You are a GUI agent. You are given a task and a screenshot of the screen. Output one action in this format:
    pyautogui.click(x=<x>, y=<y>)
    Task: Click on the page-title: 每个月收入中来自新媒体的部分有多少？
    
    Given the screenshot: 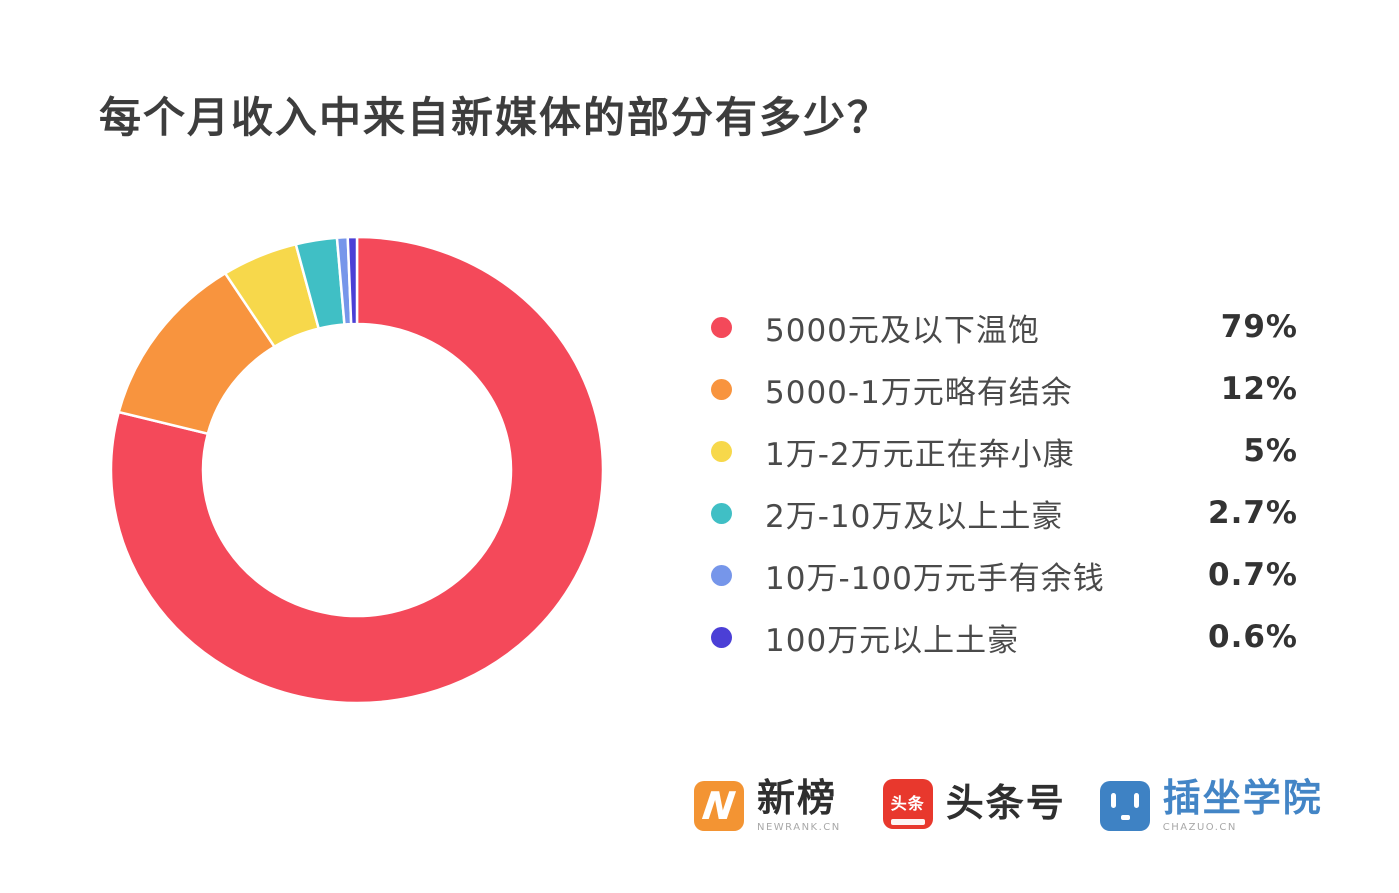 What is the action you would take?
    pyautogui.click(x=495, y=117)
    